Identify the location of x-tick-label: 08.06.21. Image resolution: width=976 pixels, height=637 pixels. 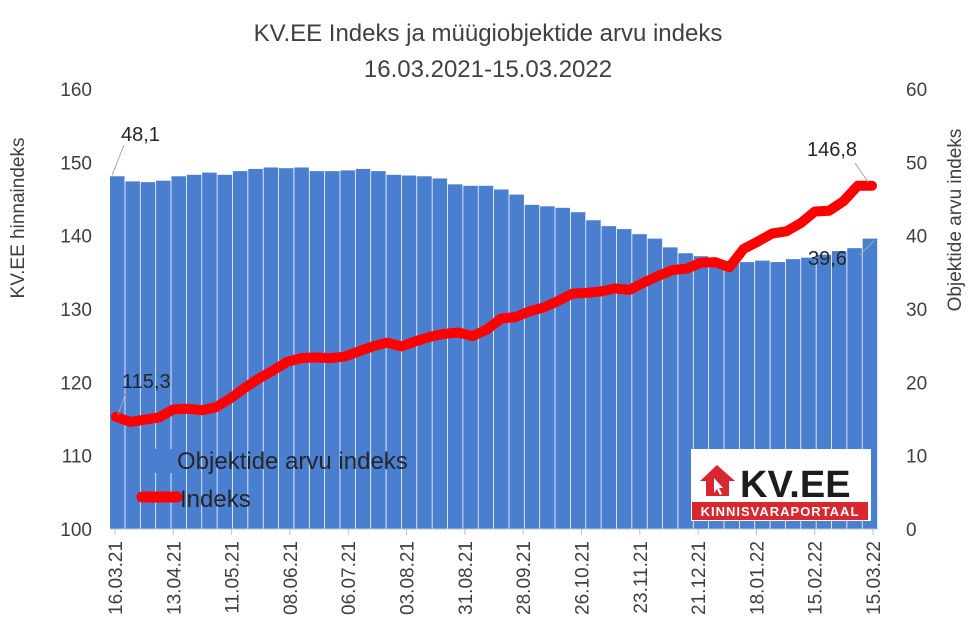
(291, 578).